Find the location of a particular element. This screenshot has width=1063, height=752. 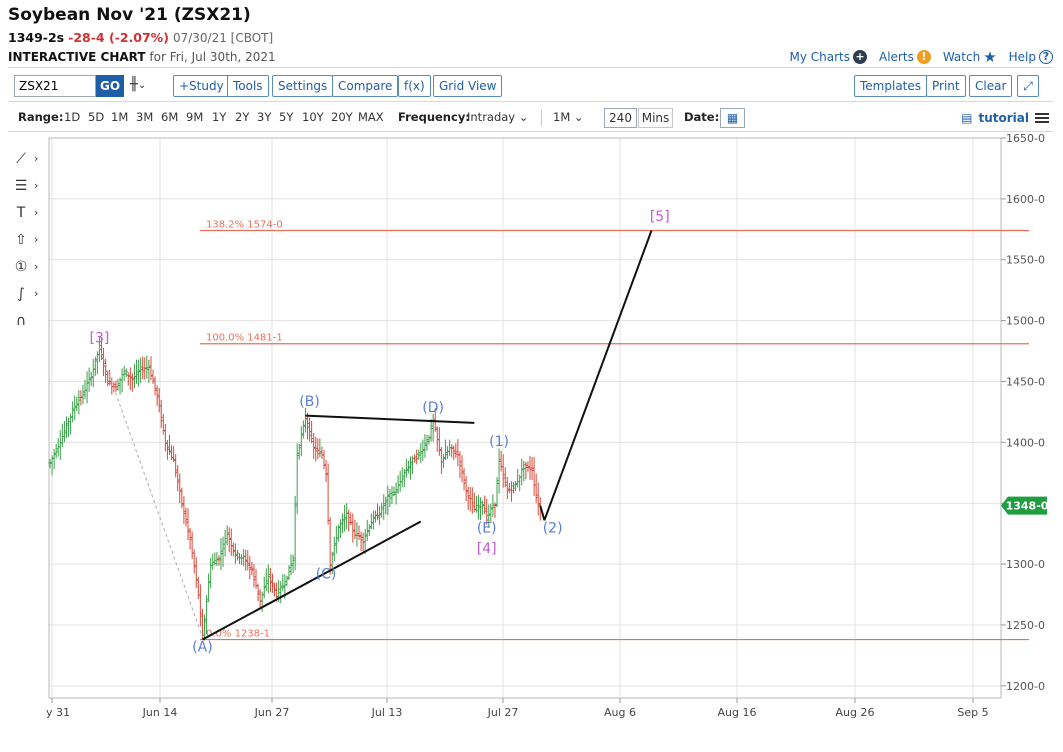

wave-count-tool: ① › is located at coordinates (27, 269).